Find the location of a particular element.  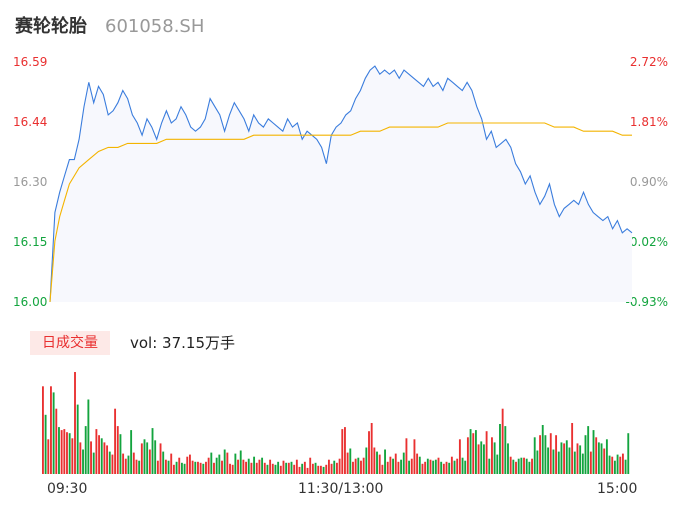

percent-tick-label: -0.02% is located at coordinates (646, 242).